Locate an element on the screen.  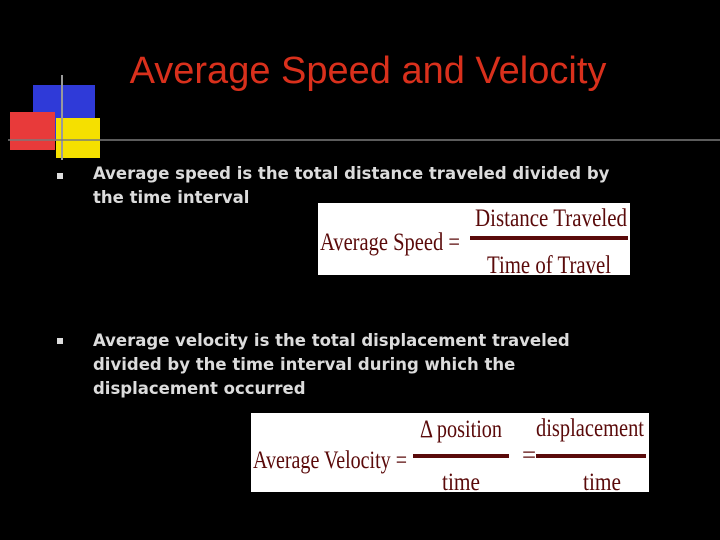
formula-text: Average Velocity = is located at coordinates (330, 460).